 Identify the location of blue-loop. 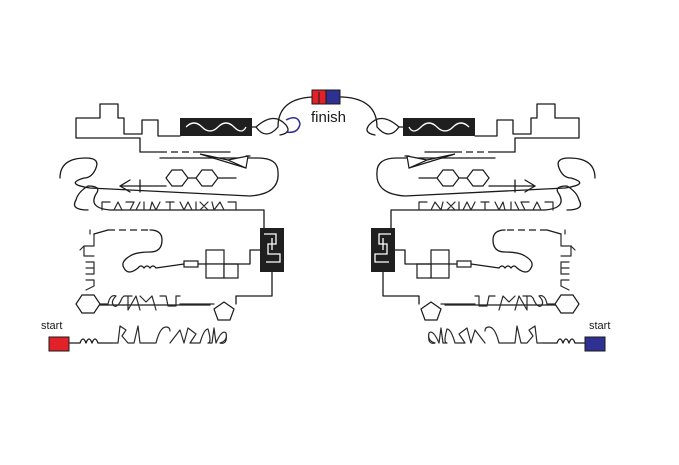
(293, 125).